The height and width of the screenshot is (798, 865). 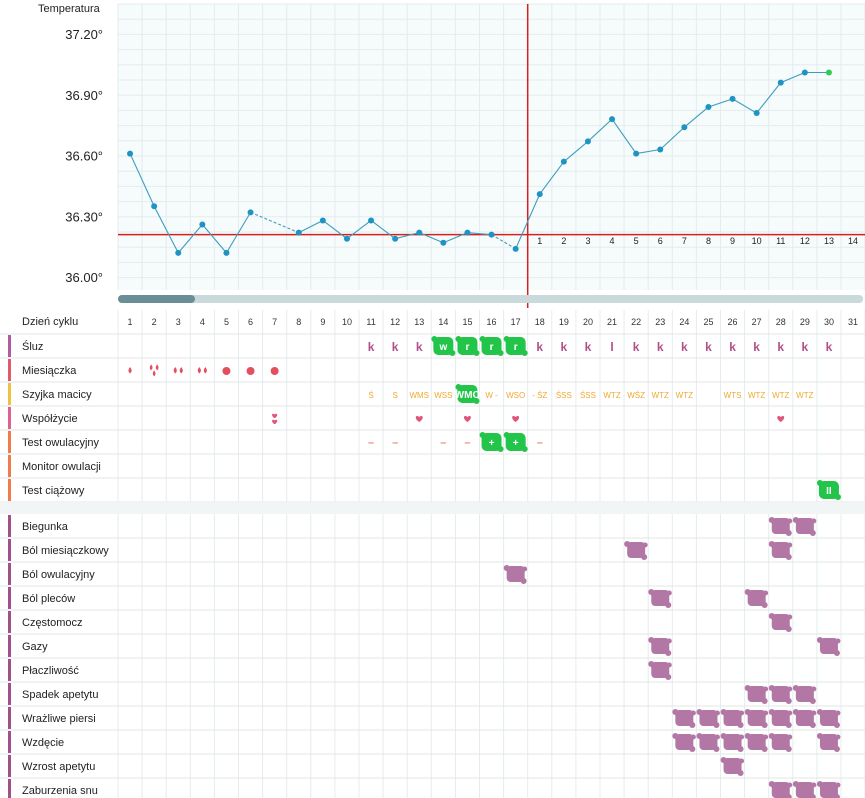 I want to click on mucus-badge-label: r, so click(x=492, y=347).